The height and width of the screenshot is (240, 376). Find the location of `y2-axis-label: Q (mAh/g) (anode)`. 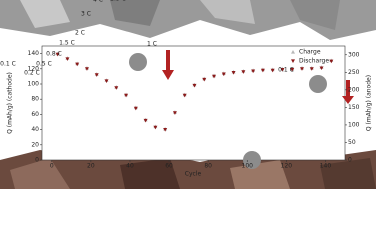

y2-axis-label: Q (mAh/g) (anode) is located at coordinates (369, 103).